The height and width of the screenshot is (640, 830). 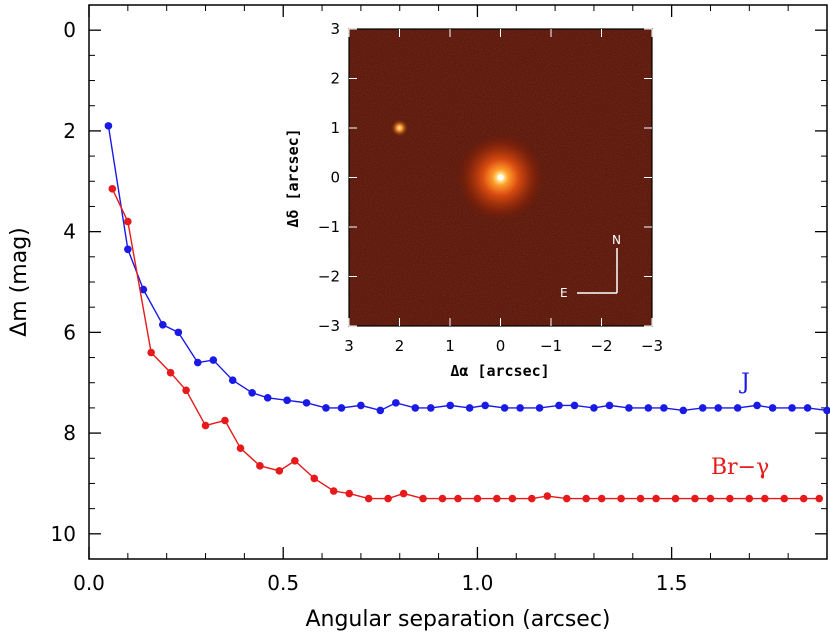 I want to click on inset-x-tick-label: −3, so click(x=652, y=346).